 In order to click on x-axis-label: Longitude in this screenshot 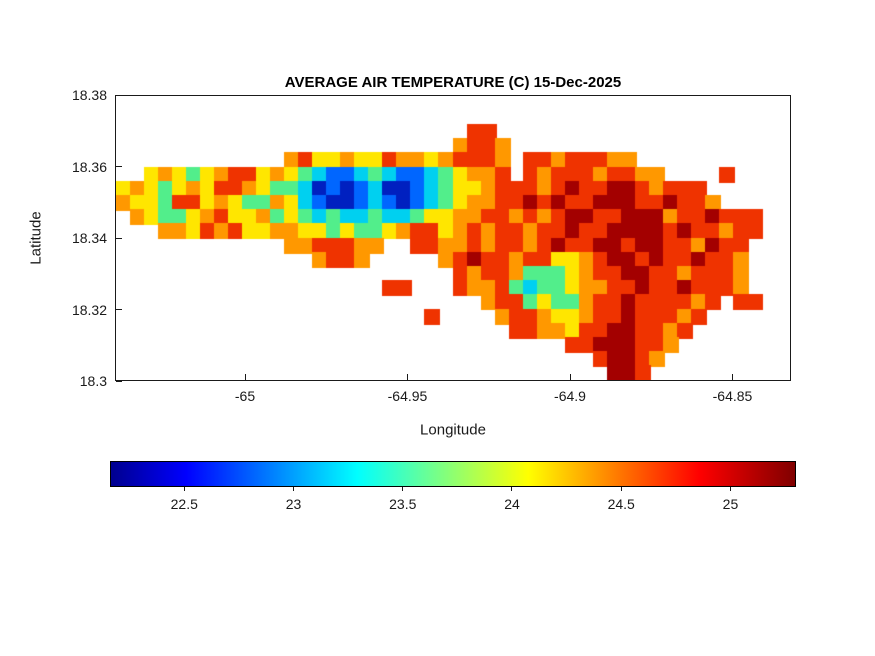, I will do `click(453, 430)`.